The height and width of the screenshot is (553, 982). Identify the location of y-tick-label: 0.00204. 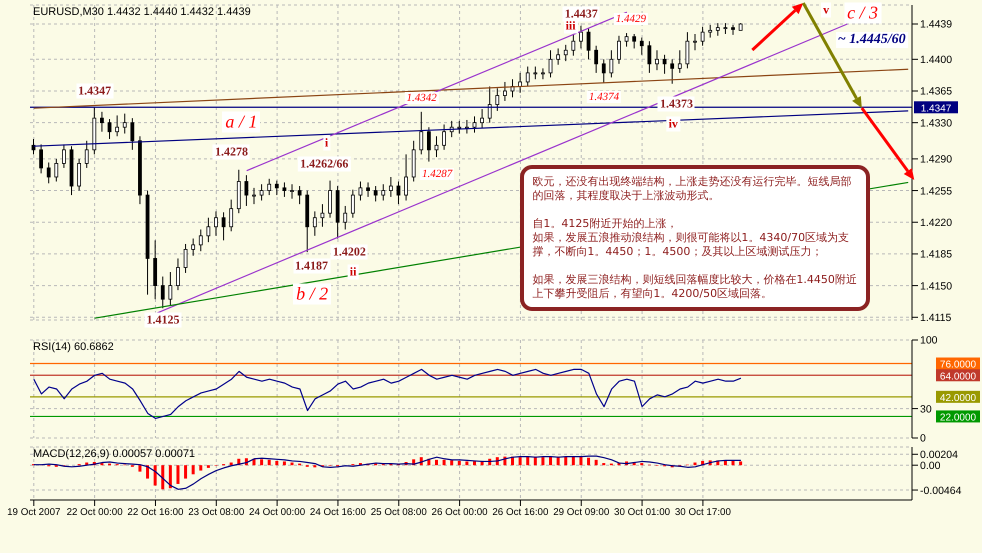
(939, 455).